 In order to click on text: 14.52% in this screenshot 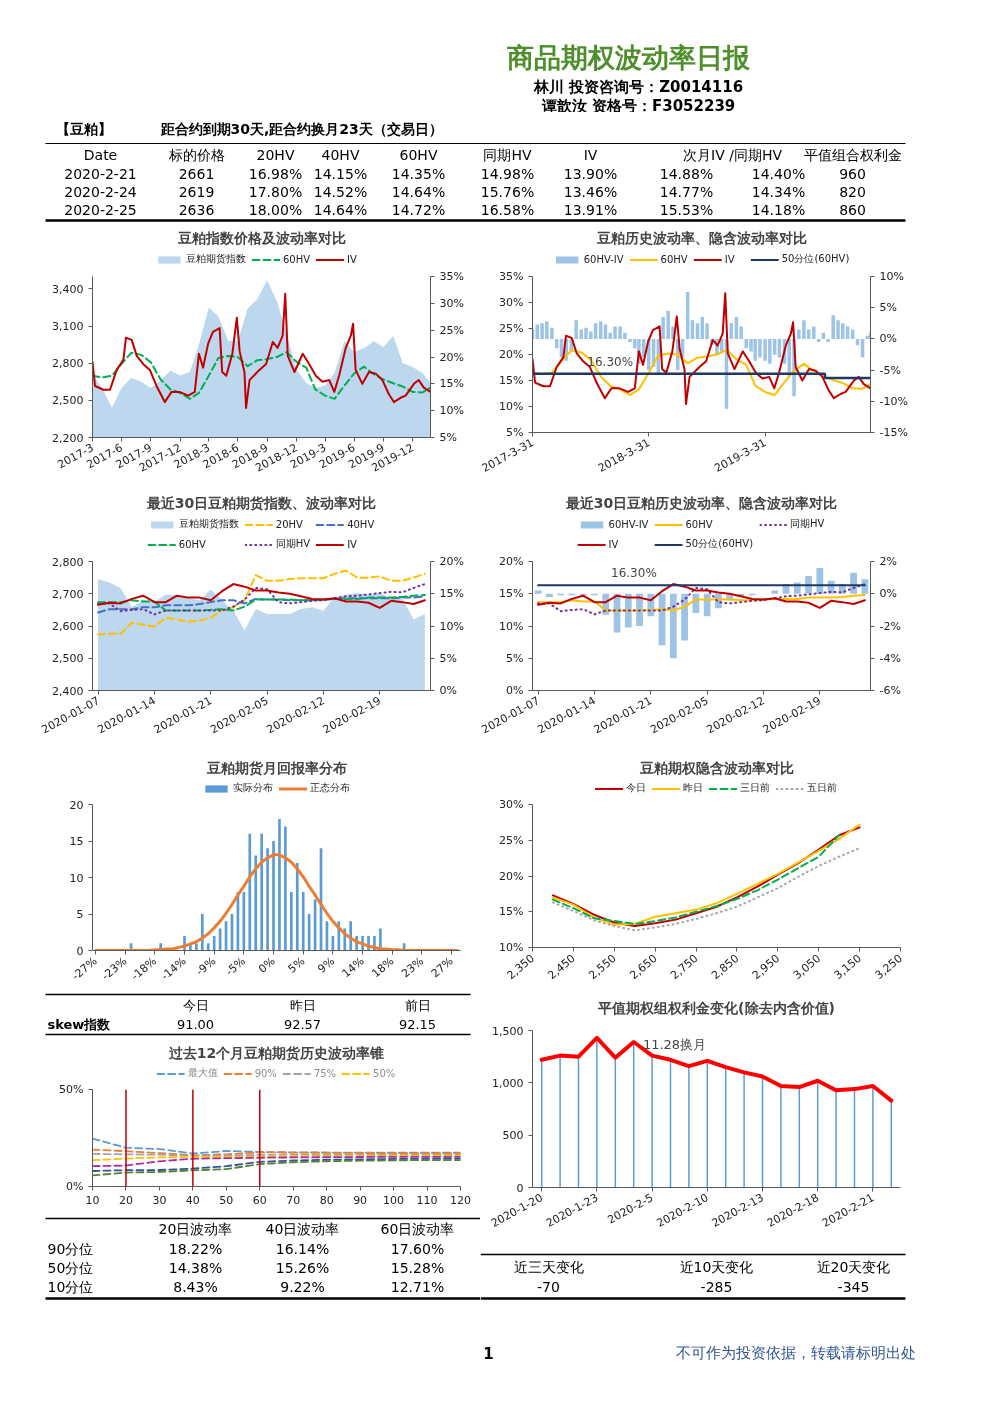, I will do `click(340, 191)`.